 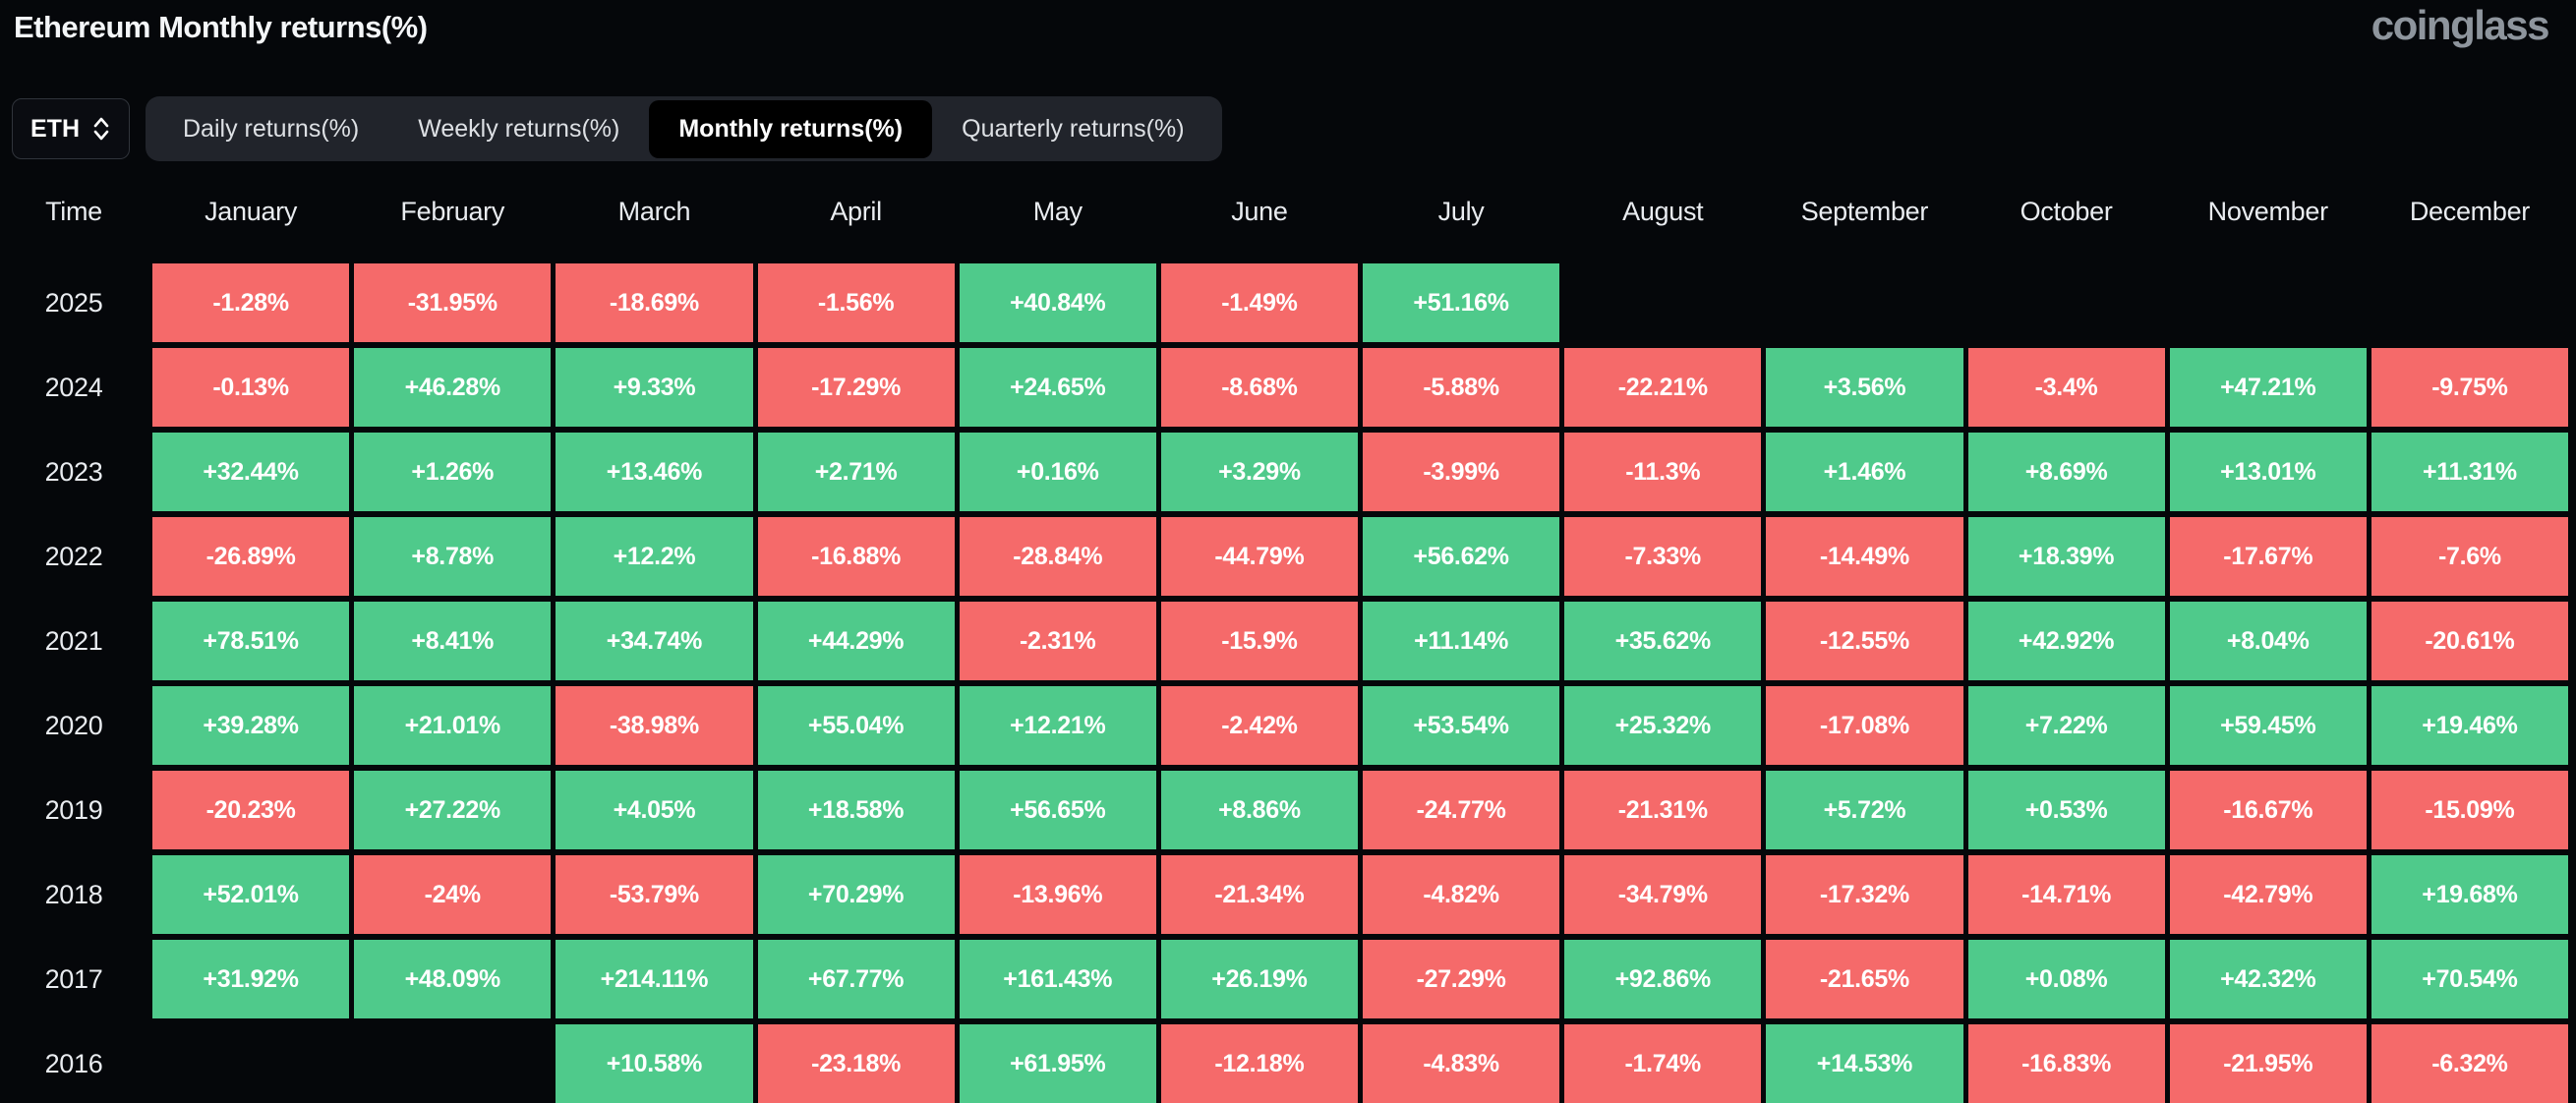 I want to click on return-cell: -12.55%, so click(x=1864, y=641).